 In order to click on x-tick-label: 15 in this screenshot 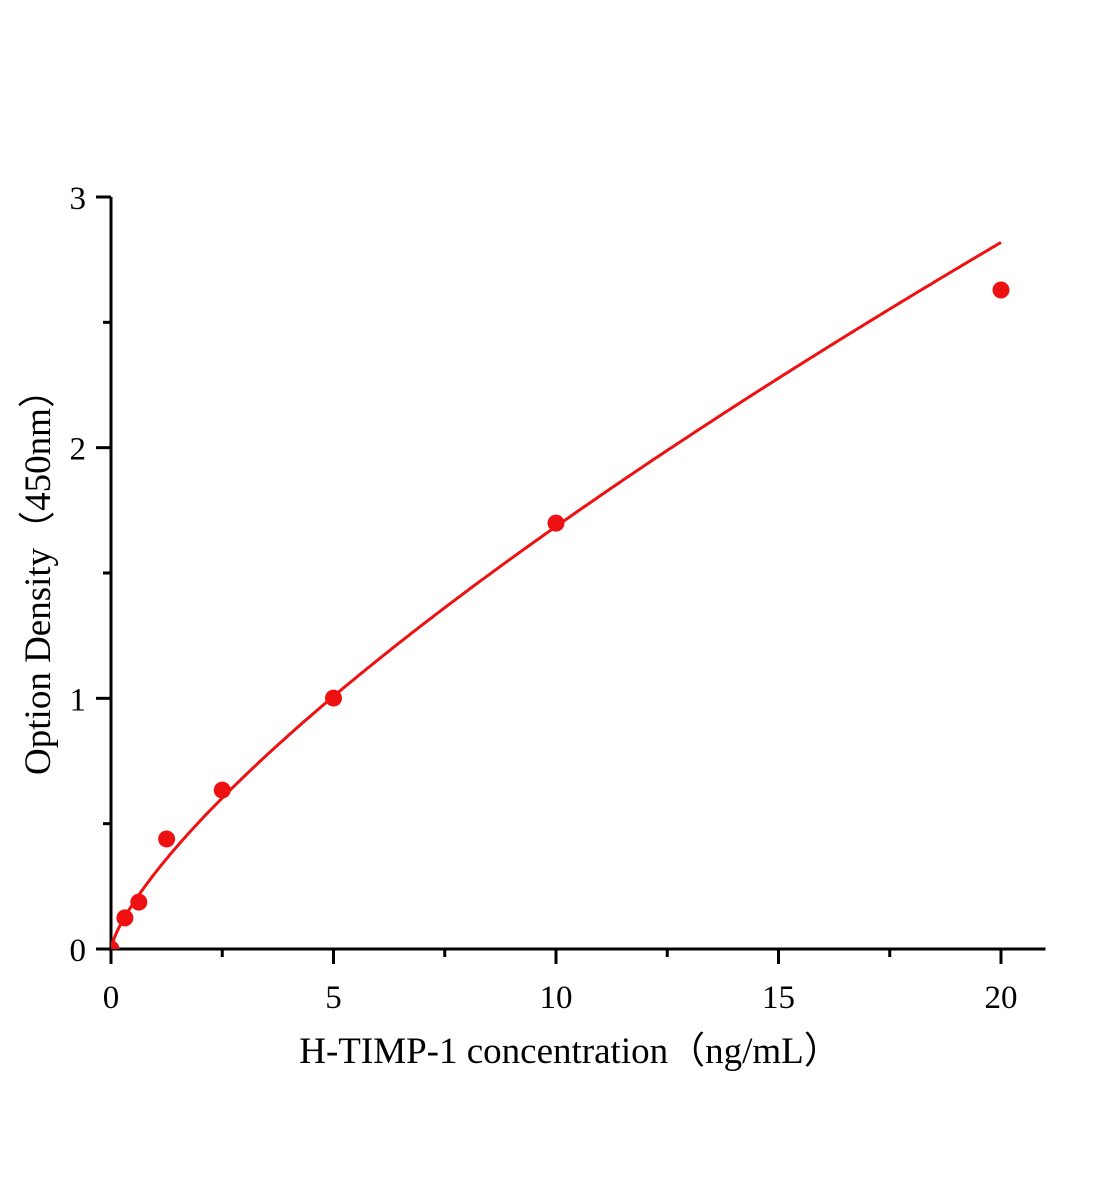, I will do `click(778, 998)`.